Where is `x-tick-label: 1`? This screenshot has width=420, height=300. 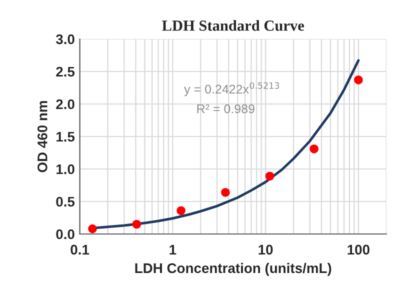
x-tick-label: 1 is located at coordinates (173, 249).